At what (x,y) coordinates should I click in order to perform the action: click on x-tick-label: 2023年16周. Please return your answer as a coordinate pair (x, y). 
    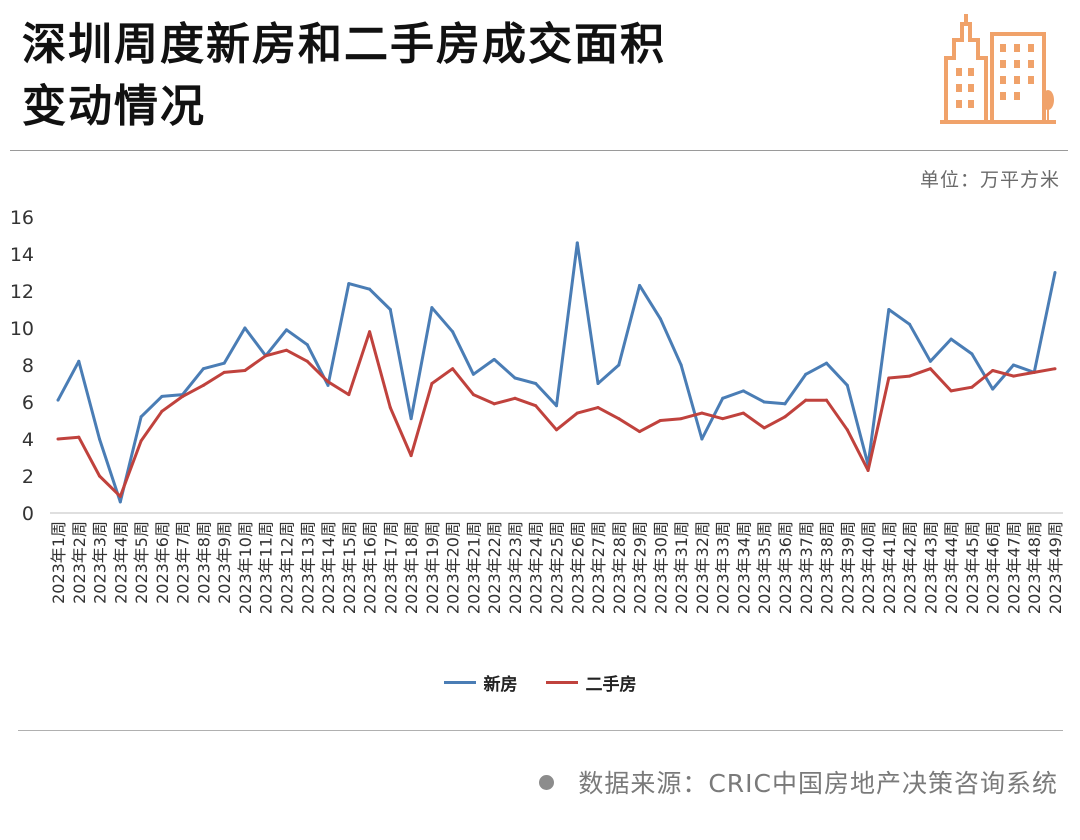
    Looking at the image, I should click on (370, 567).